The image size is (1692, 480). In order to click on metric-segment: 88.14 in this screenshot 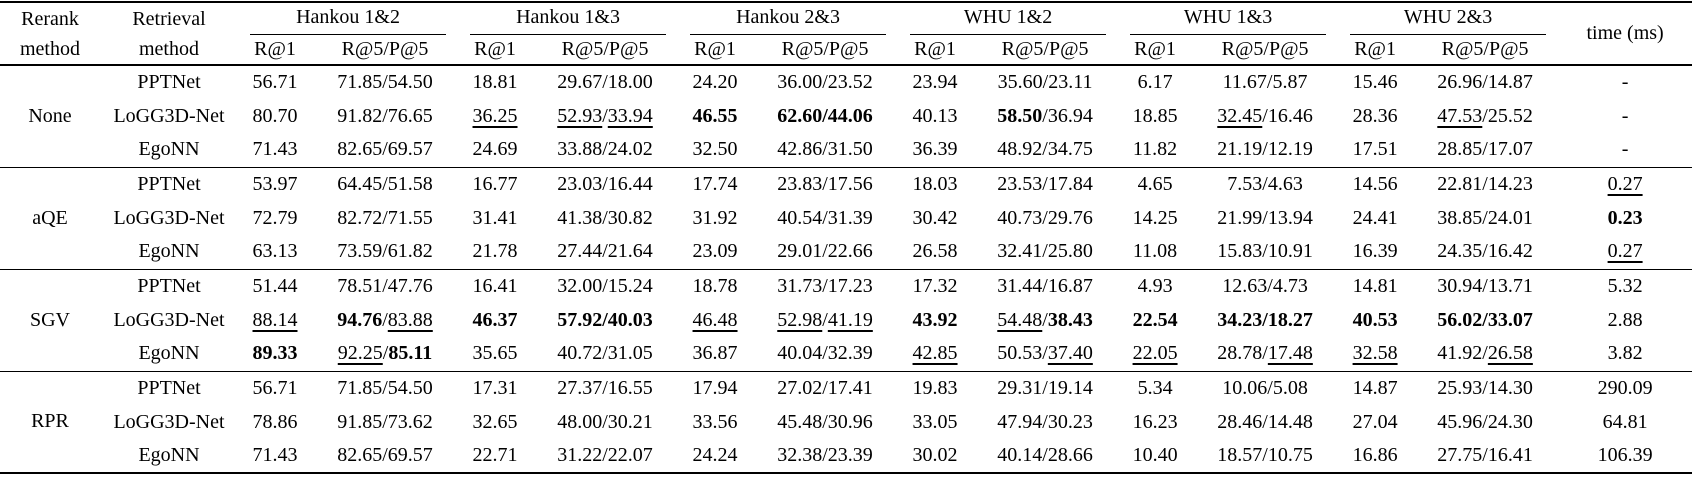, I will do `click(275, 319)`.